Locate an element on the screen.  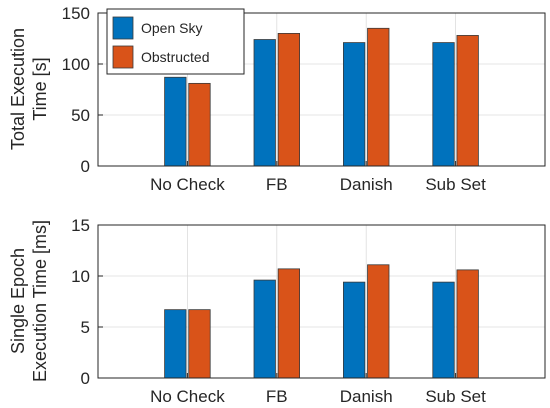
y-axis-label: Total Execution Time [s] is located at coordinates (29, 89).